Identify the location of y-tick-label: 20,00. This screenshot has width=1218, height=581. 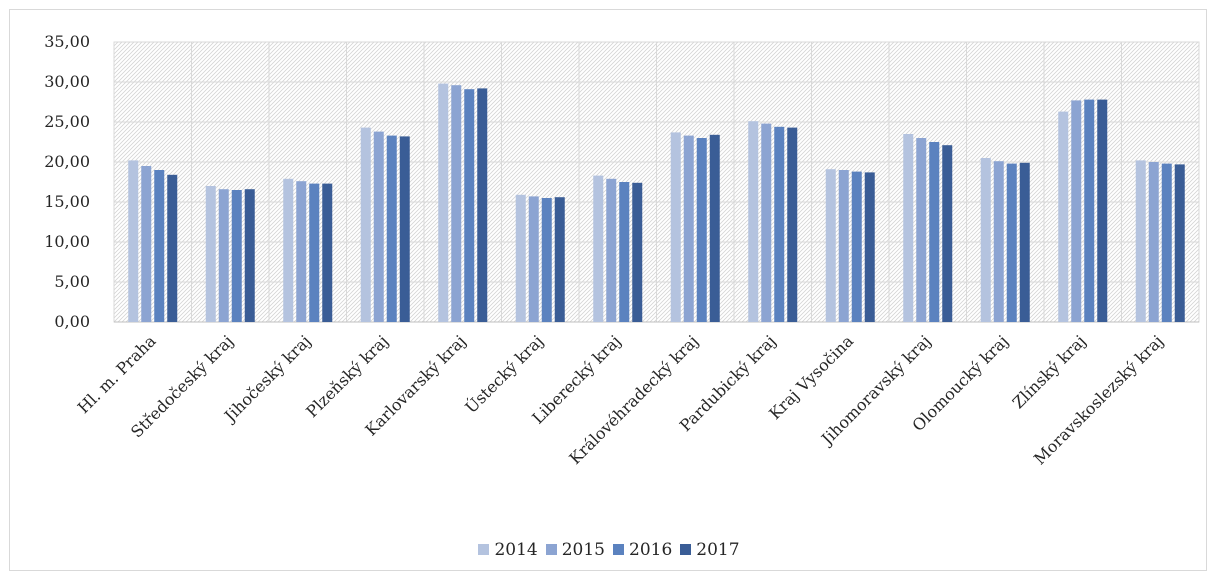
(67, 161).